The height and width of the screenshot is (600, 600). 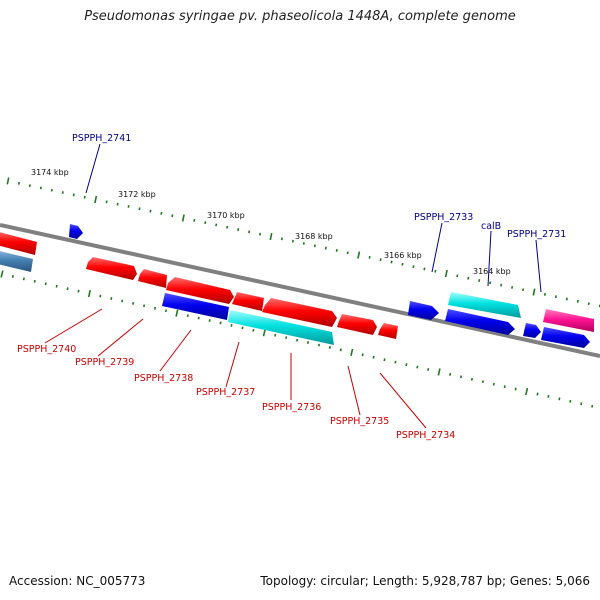 I want to click on label-pspph-2737: PSPPH_2737, so click(x=225, y=392).